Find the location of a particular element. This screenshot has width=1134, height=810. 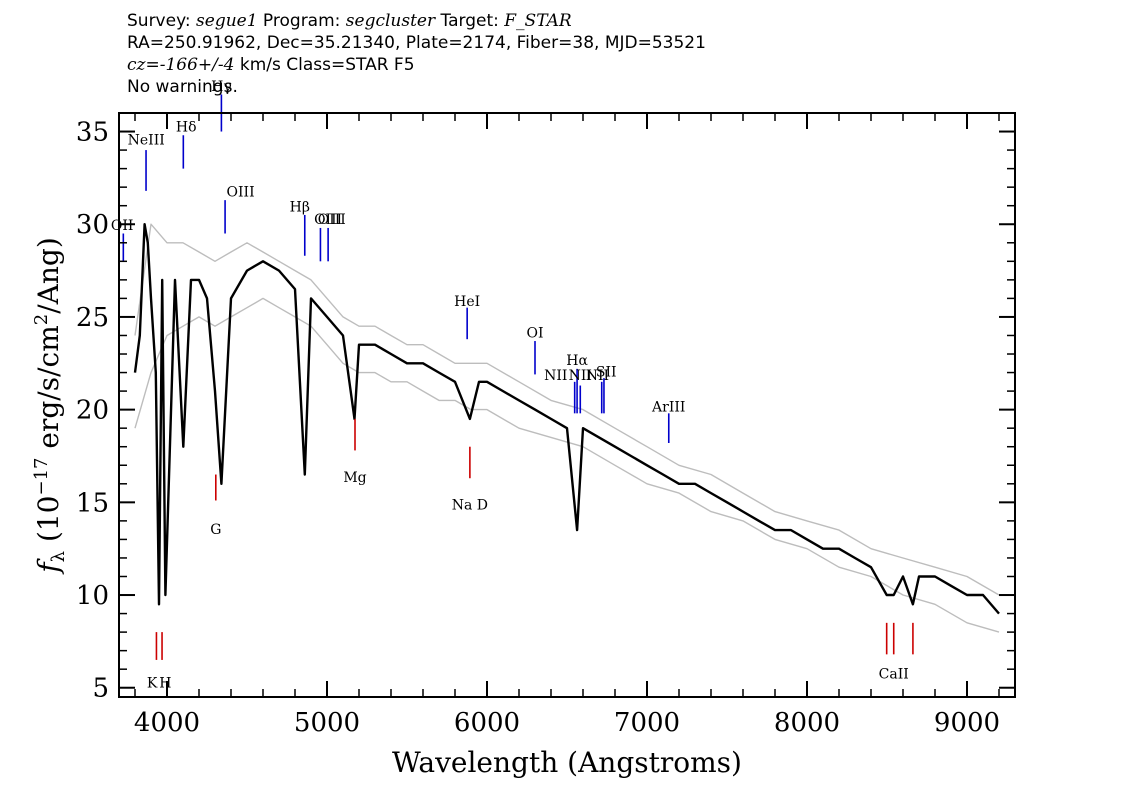

line-label-16: K is located at coordinates (152, 684).